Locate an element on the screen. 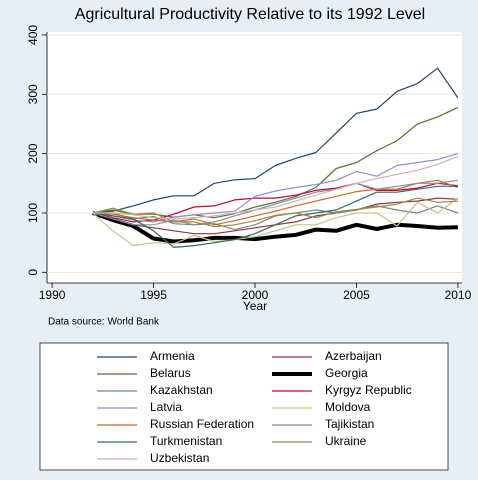  x-axis-label: Year is located at coordinates (255, 306).